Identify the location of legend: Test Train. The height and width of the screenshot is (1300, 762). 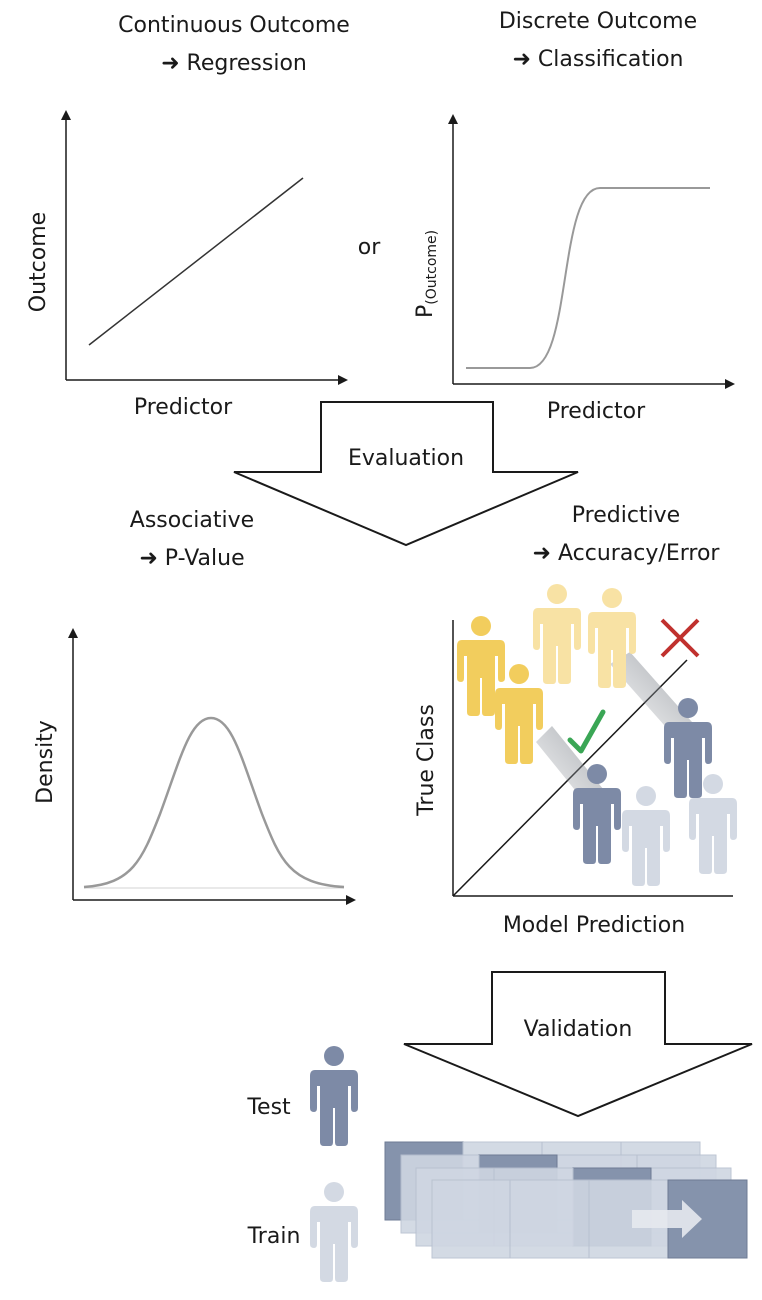
(302, 1164).